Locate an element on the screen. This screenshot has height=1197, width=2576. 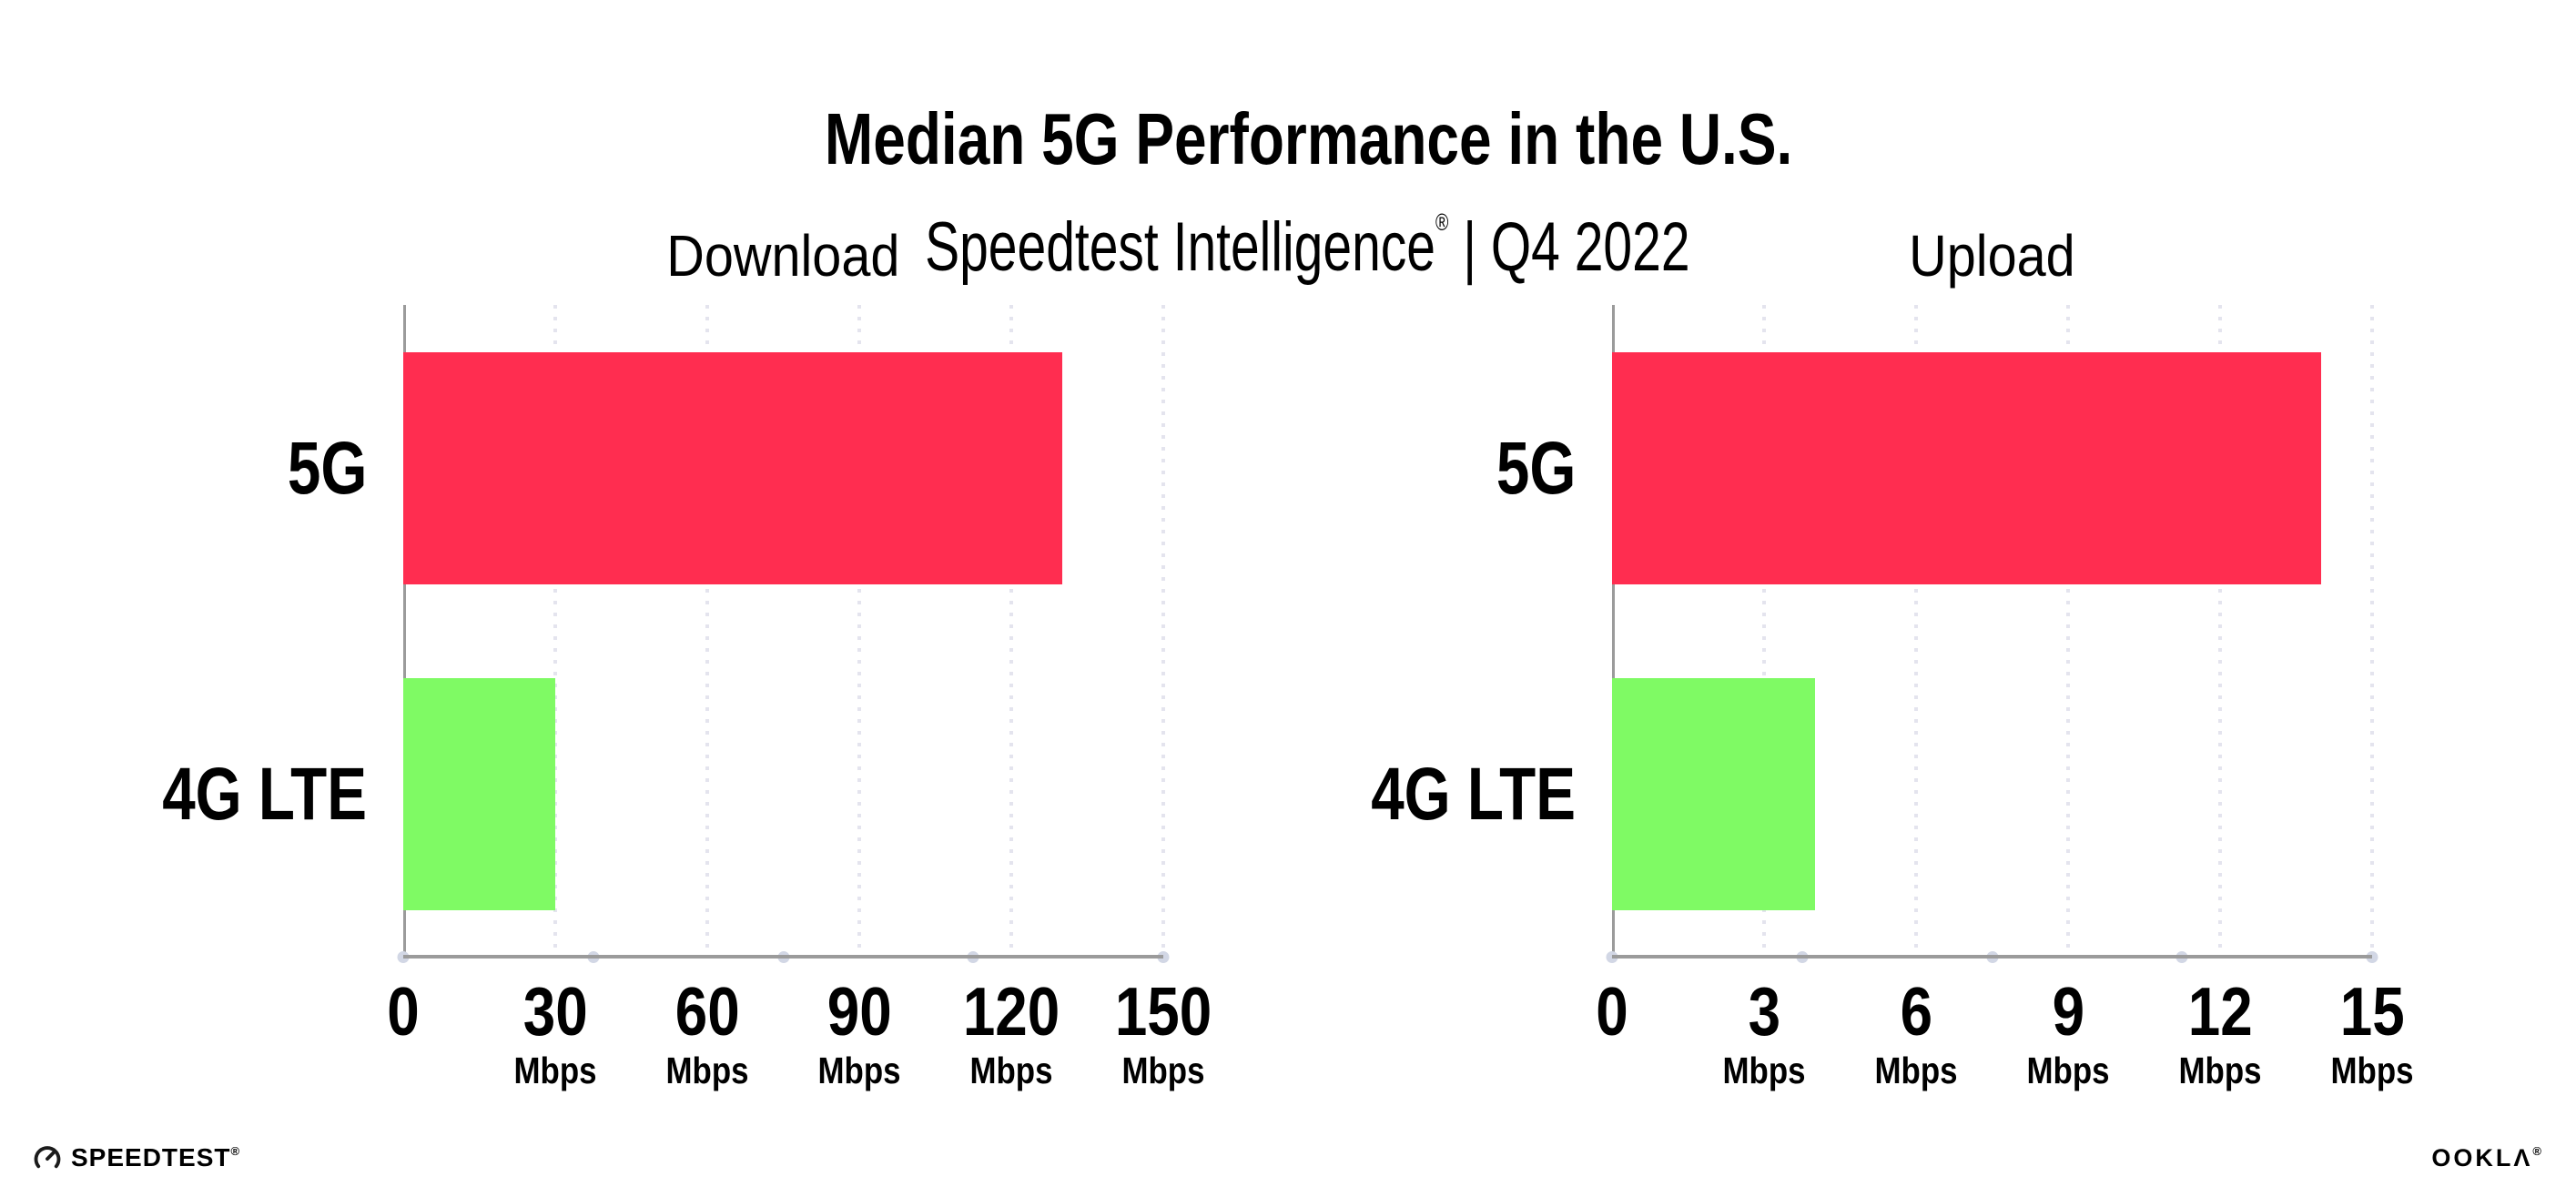
bar-5g-upload is located at coordinates (1967, 468).